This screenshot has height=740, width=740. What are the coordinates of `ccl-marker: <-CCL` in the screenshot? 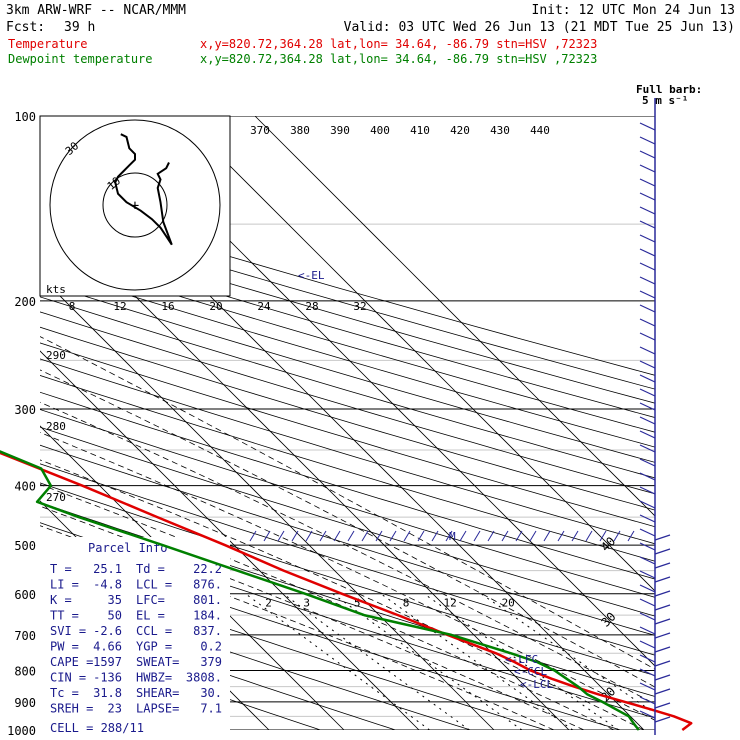 It's located at (530, 671).